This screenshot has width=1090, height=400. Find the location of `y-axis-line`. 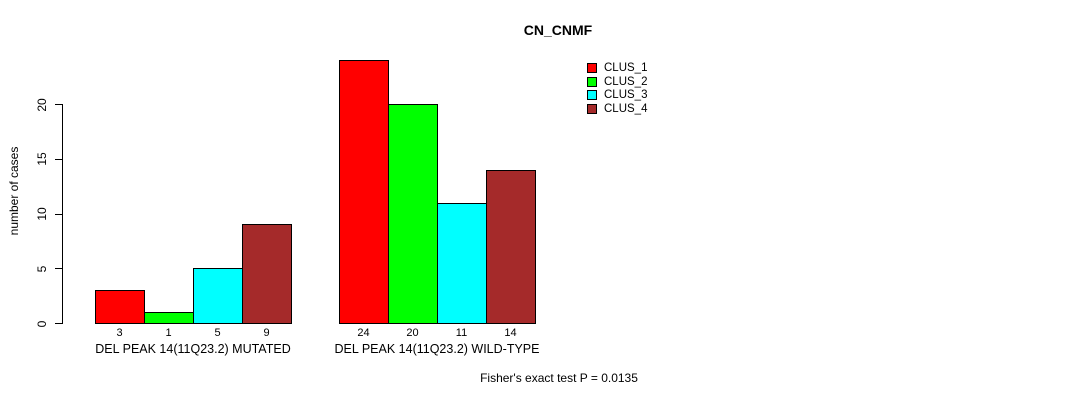

y-axis-line is located at coordinates (62, 214).